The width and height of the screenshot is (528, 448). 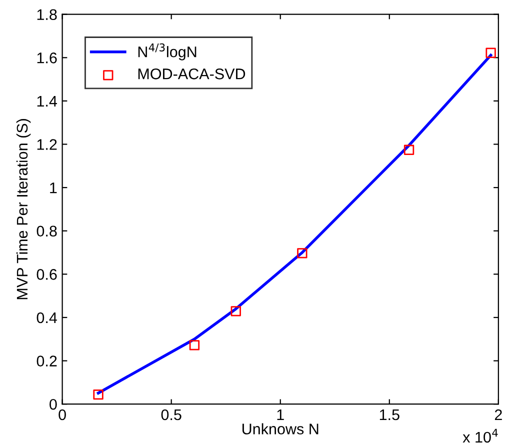 I want to click on y-tick-label: 0.6, so click(x=46, y=274).